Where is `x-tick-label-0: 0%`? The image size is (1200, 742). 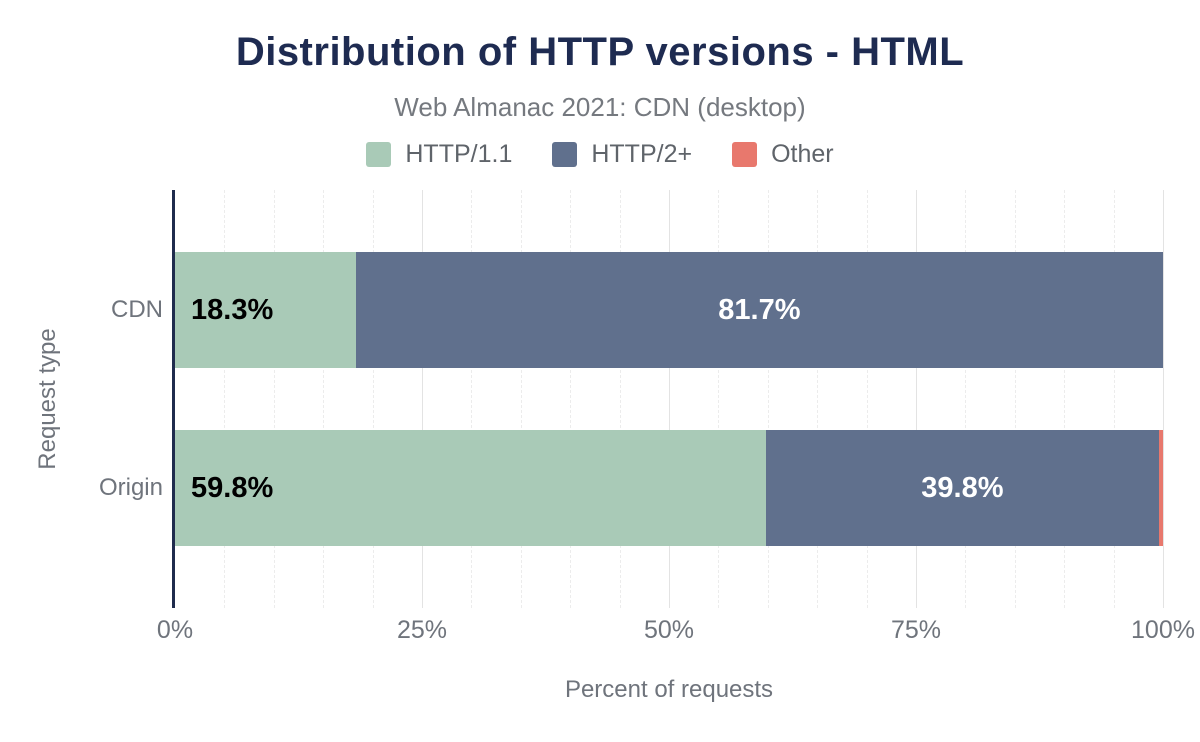
x-tick-label-0: 0% is located at coordinates (175, 630).